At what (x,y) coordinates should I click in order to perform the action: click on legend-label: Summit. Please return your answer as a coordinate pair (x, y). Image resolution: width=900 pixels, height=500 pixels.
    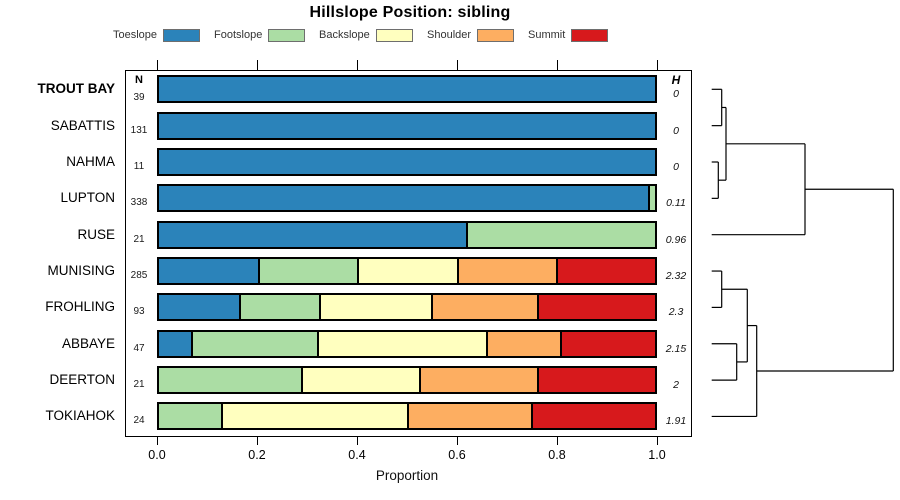
    Looking at the image, I should click on (547, 35).